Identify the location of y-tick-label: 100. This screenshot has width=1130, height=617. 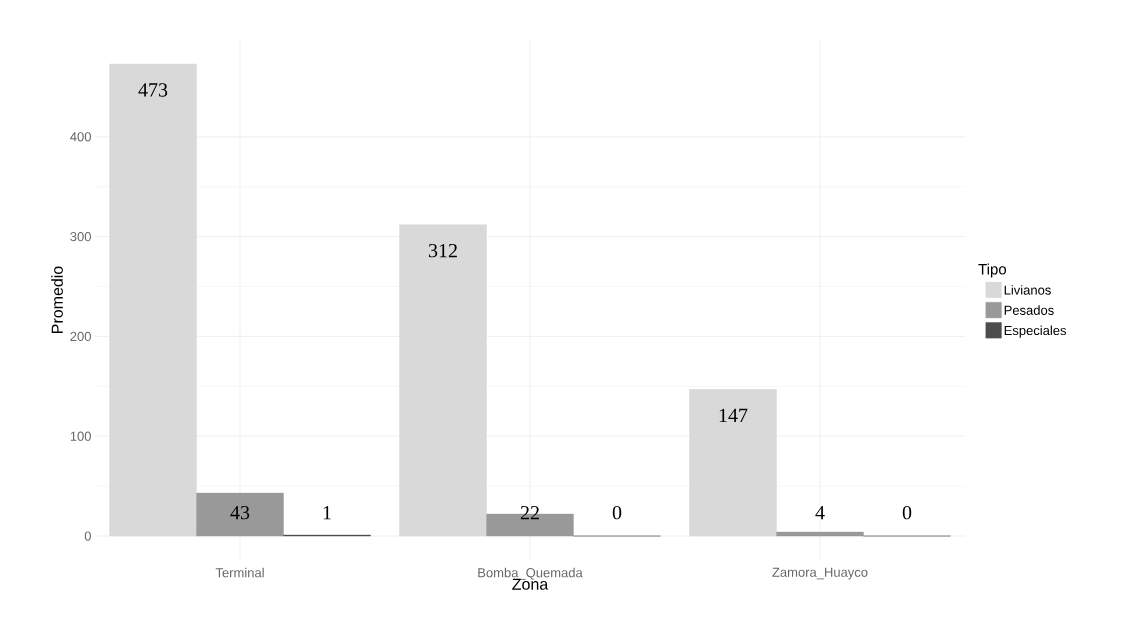
(80, 436).